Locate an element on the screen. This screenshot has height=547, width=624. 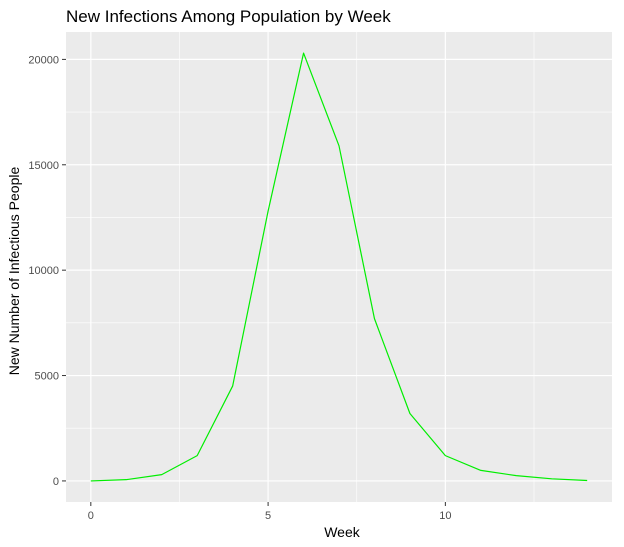
x-axis: 0 5 10 is located at coordinates (269, 512).